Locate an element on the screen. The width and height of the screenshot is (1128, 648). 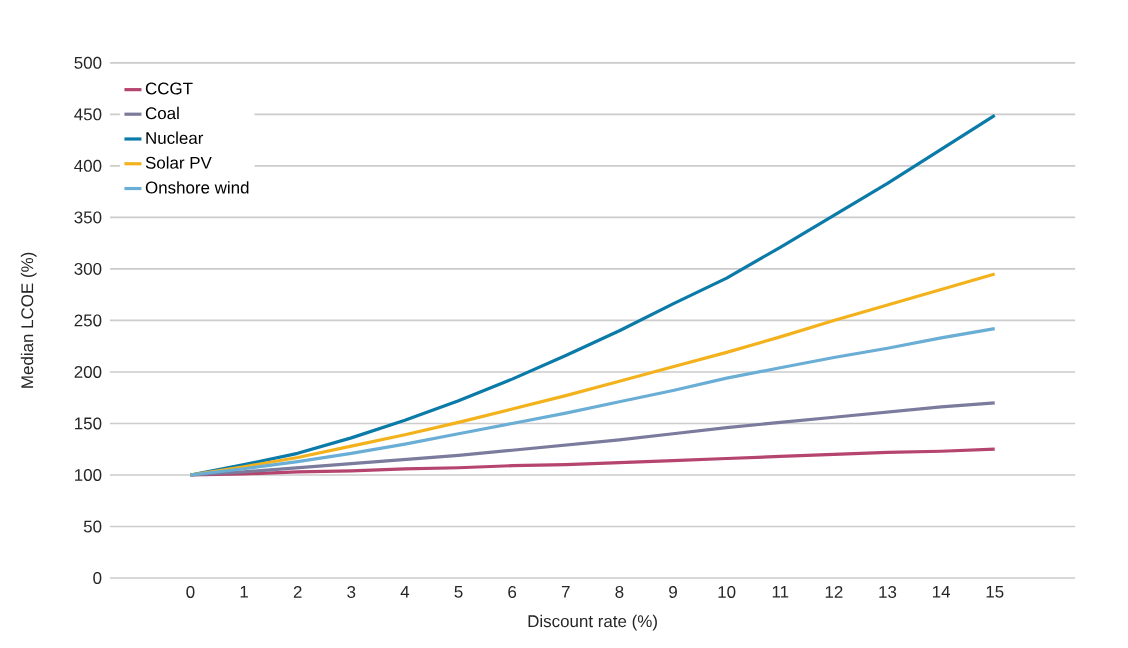
y-tick-label: 300 is located at coordinates (88, 268).